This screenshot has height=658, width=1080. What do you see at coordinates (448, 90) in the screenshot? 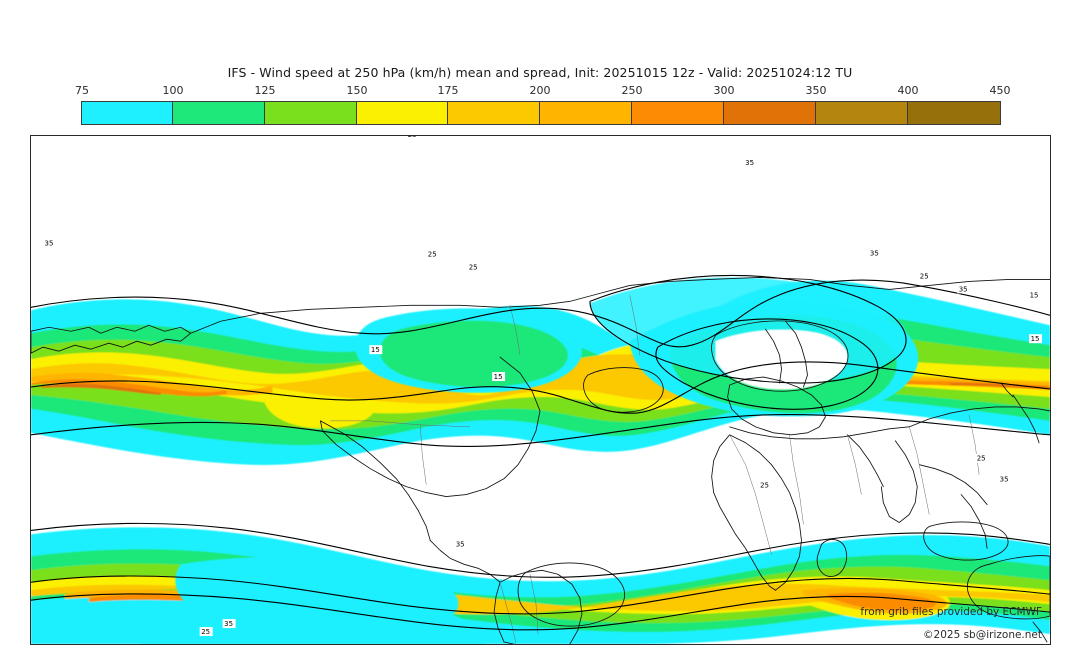
I see `colorbar-tick-175: 175` at bounding box center [448, 90].